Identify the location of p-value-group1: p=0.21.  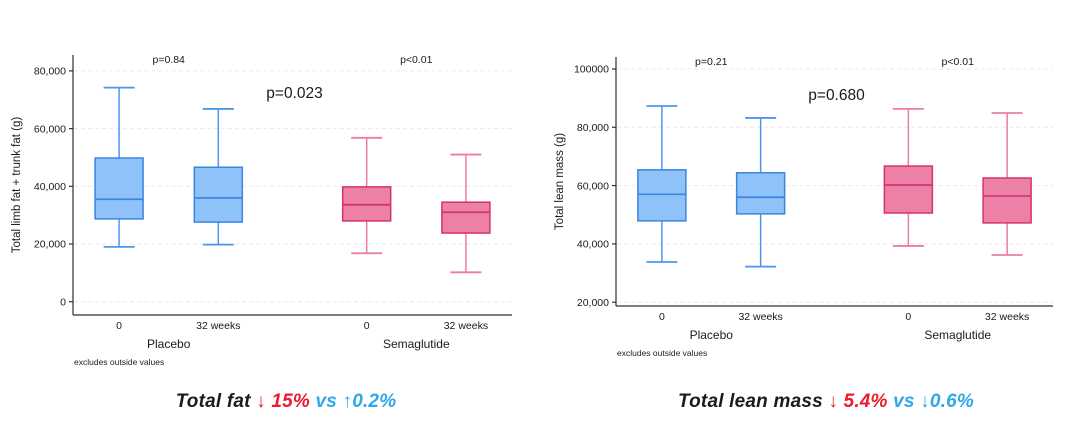
(711, 62).